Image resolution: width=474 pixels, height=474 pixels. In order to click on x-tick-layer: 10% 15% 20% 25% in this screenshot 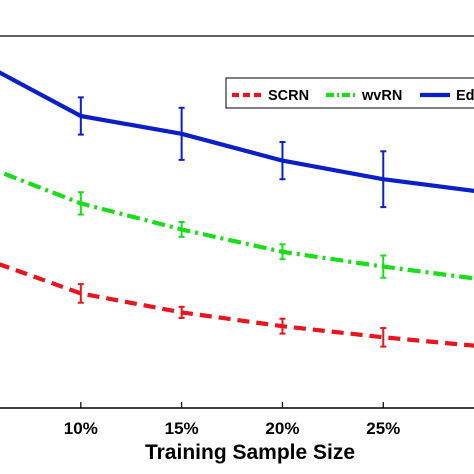, I will do `click(232, 420)`.